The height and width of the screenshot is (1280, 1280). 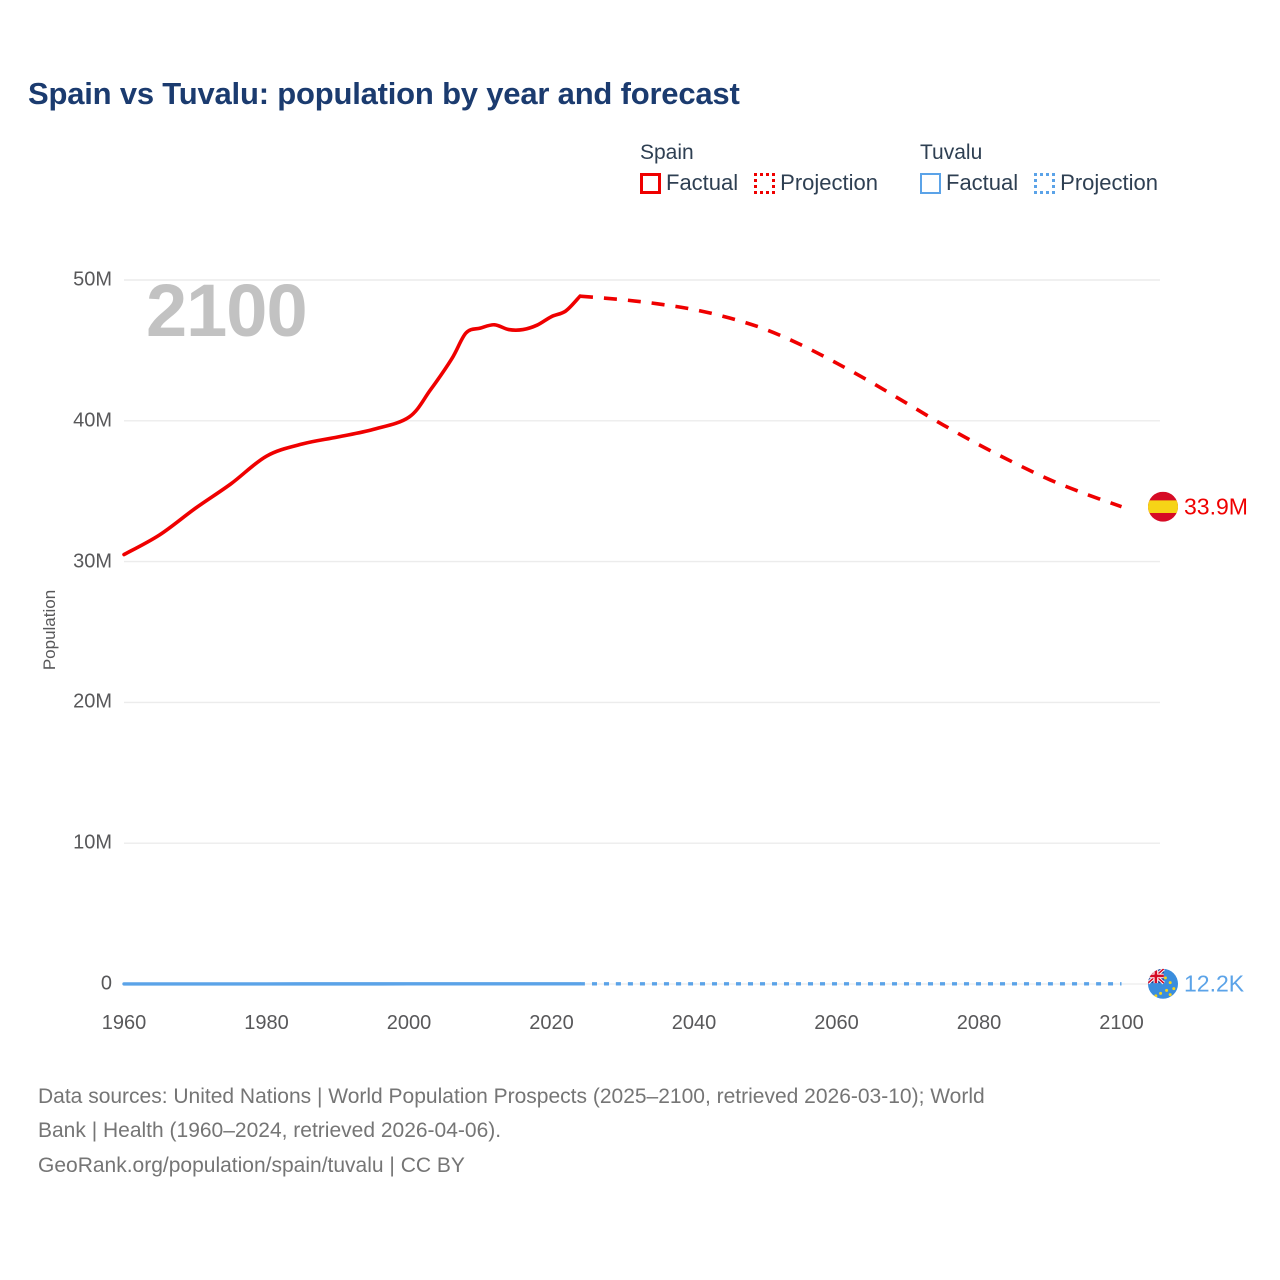 I want to click on legend-item-spain-factual: Factual, so click(x=689, y=183).